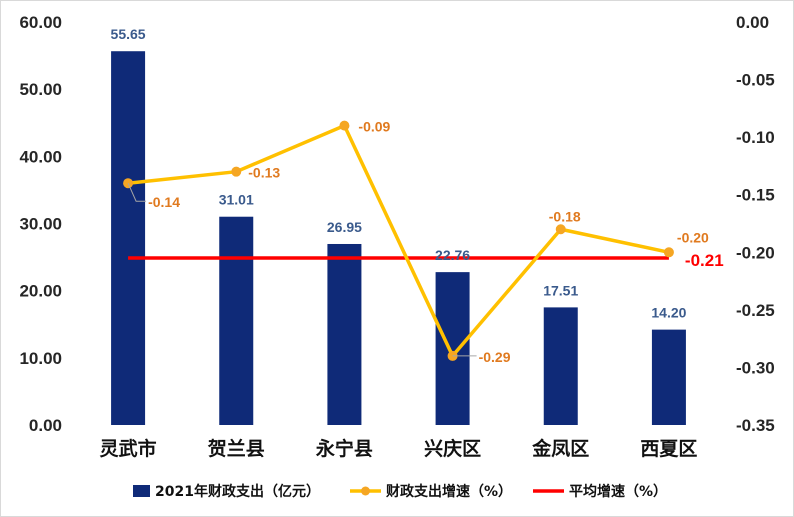  Describe the element at coordinates (755, 367) in the screenshot. I see `right-axis-tick-label: -0.30` at that location.